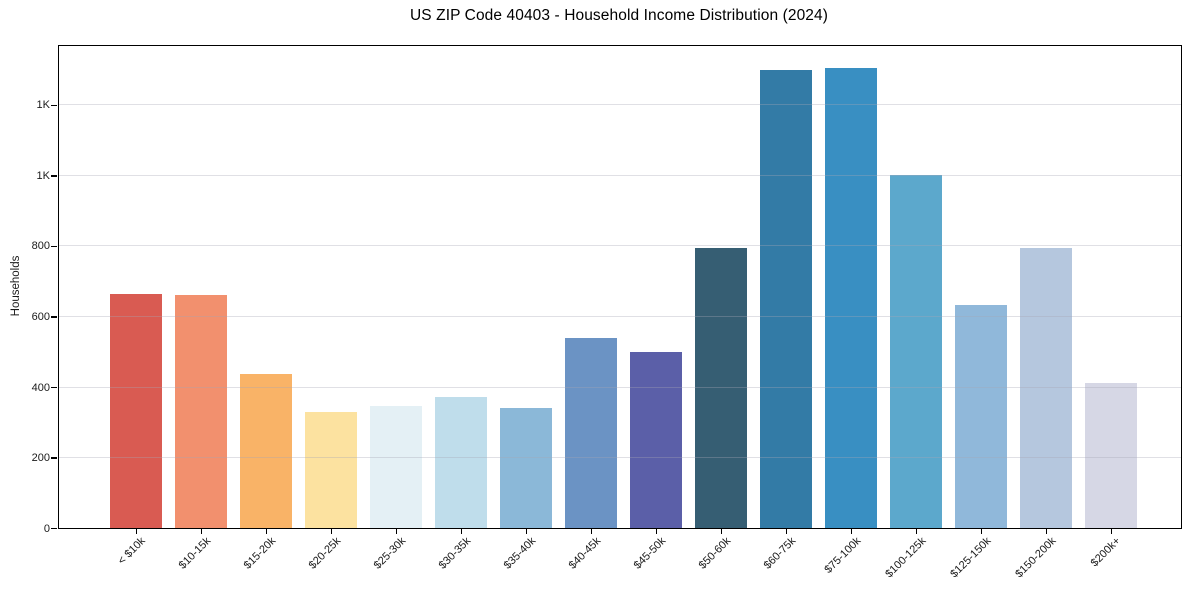 This screenshot has width=1189, height=590. I want to click on y-tick-label: 400, so click(40, 387).